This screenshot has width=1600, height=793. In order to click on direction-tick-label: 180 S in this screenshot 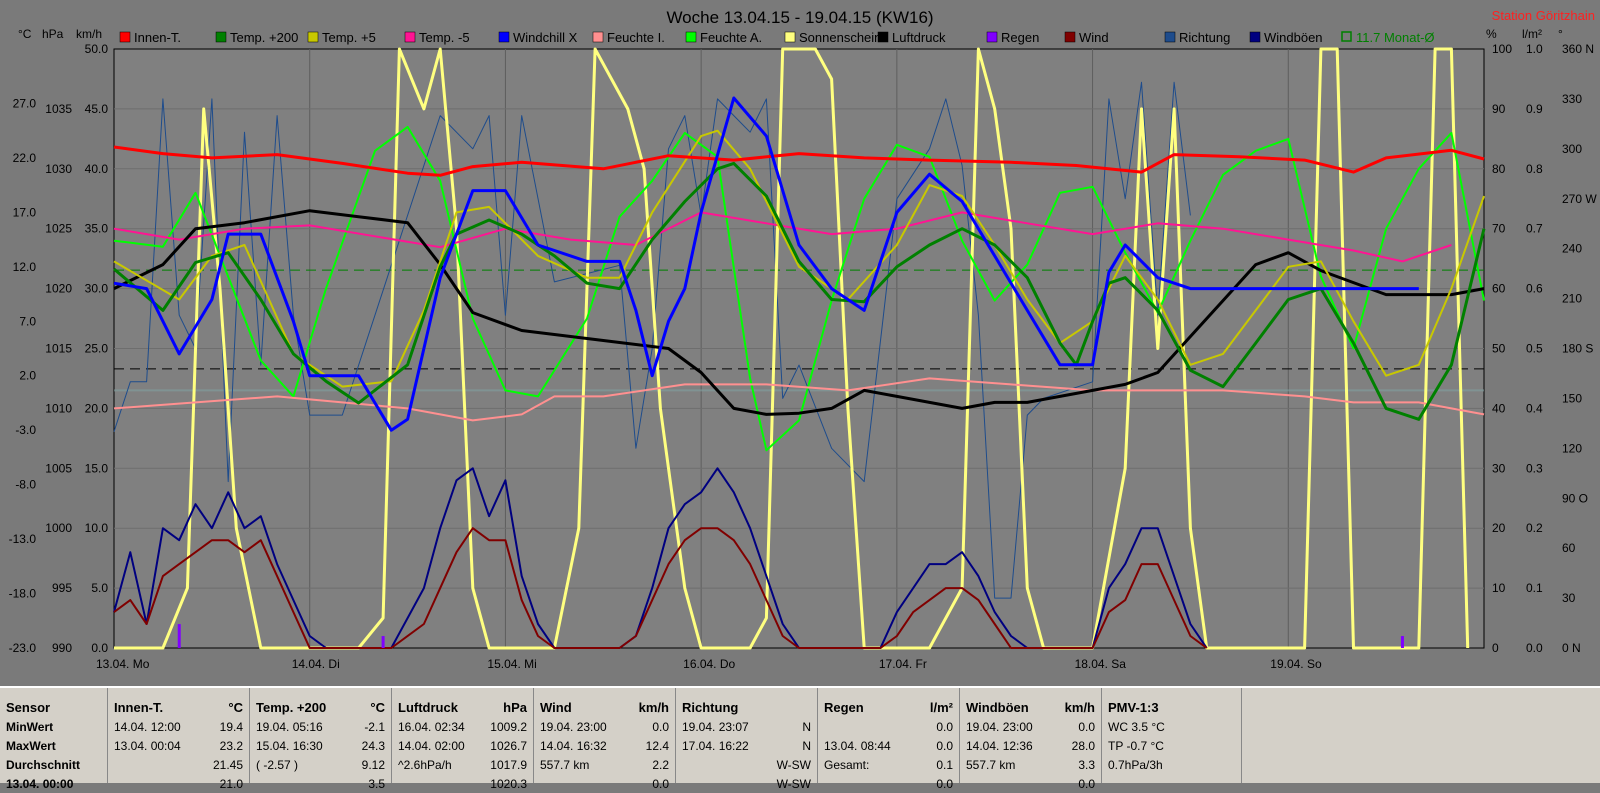, I will do `click(1577, 349)`.